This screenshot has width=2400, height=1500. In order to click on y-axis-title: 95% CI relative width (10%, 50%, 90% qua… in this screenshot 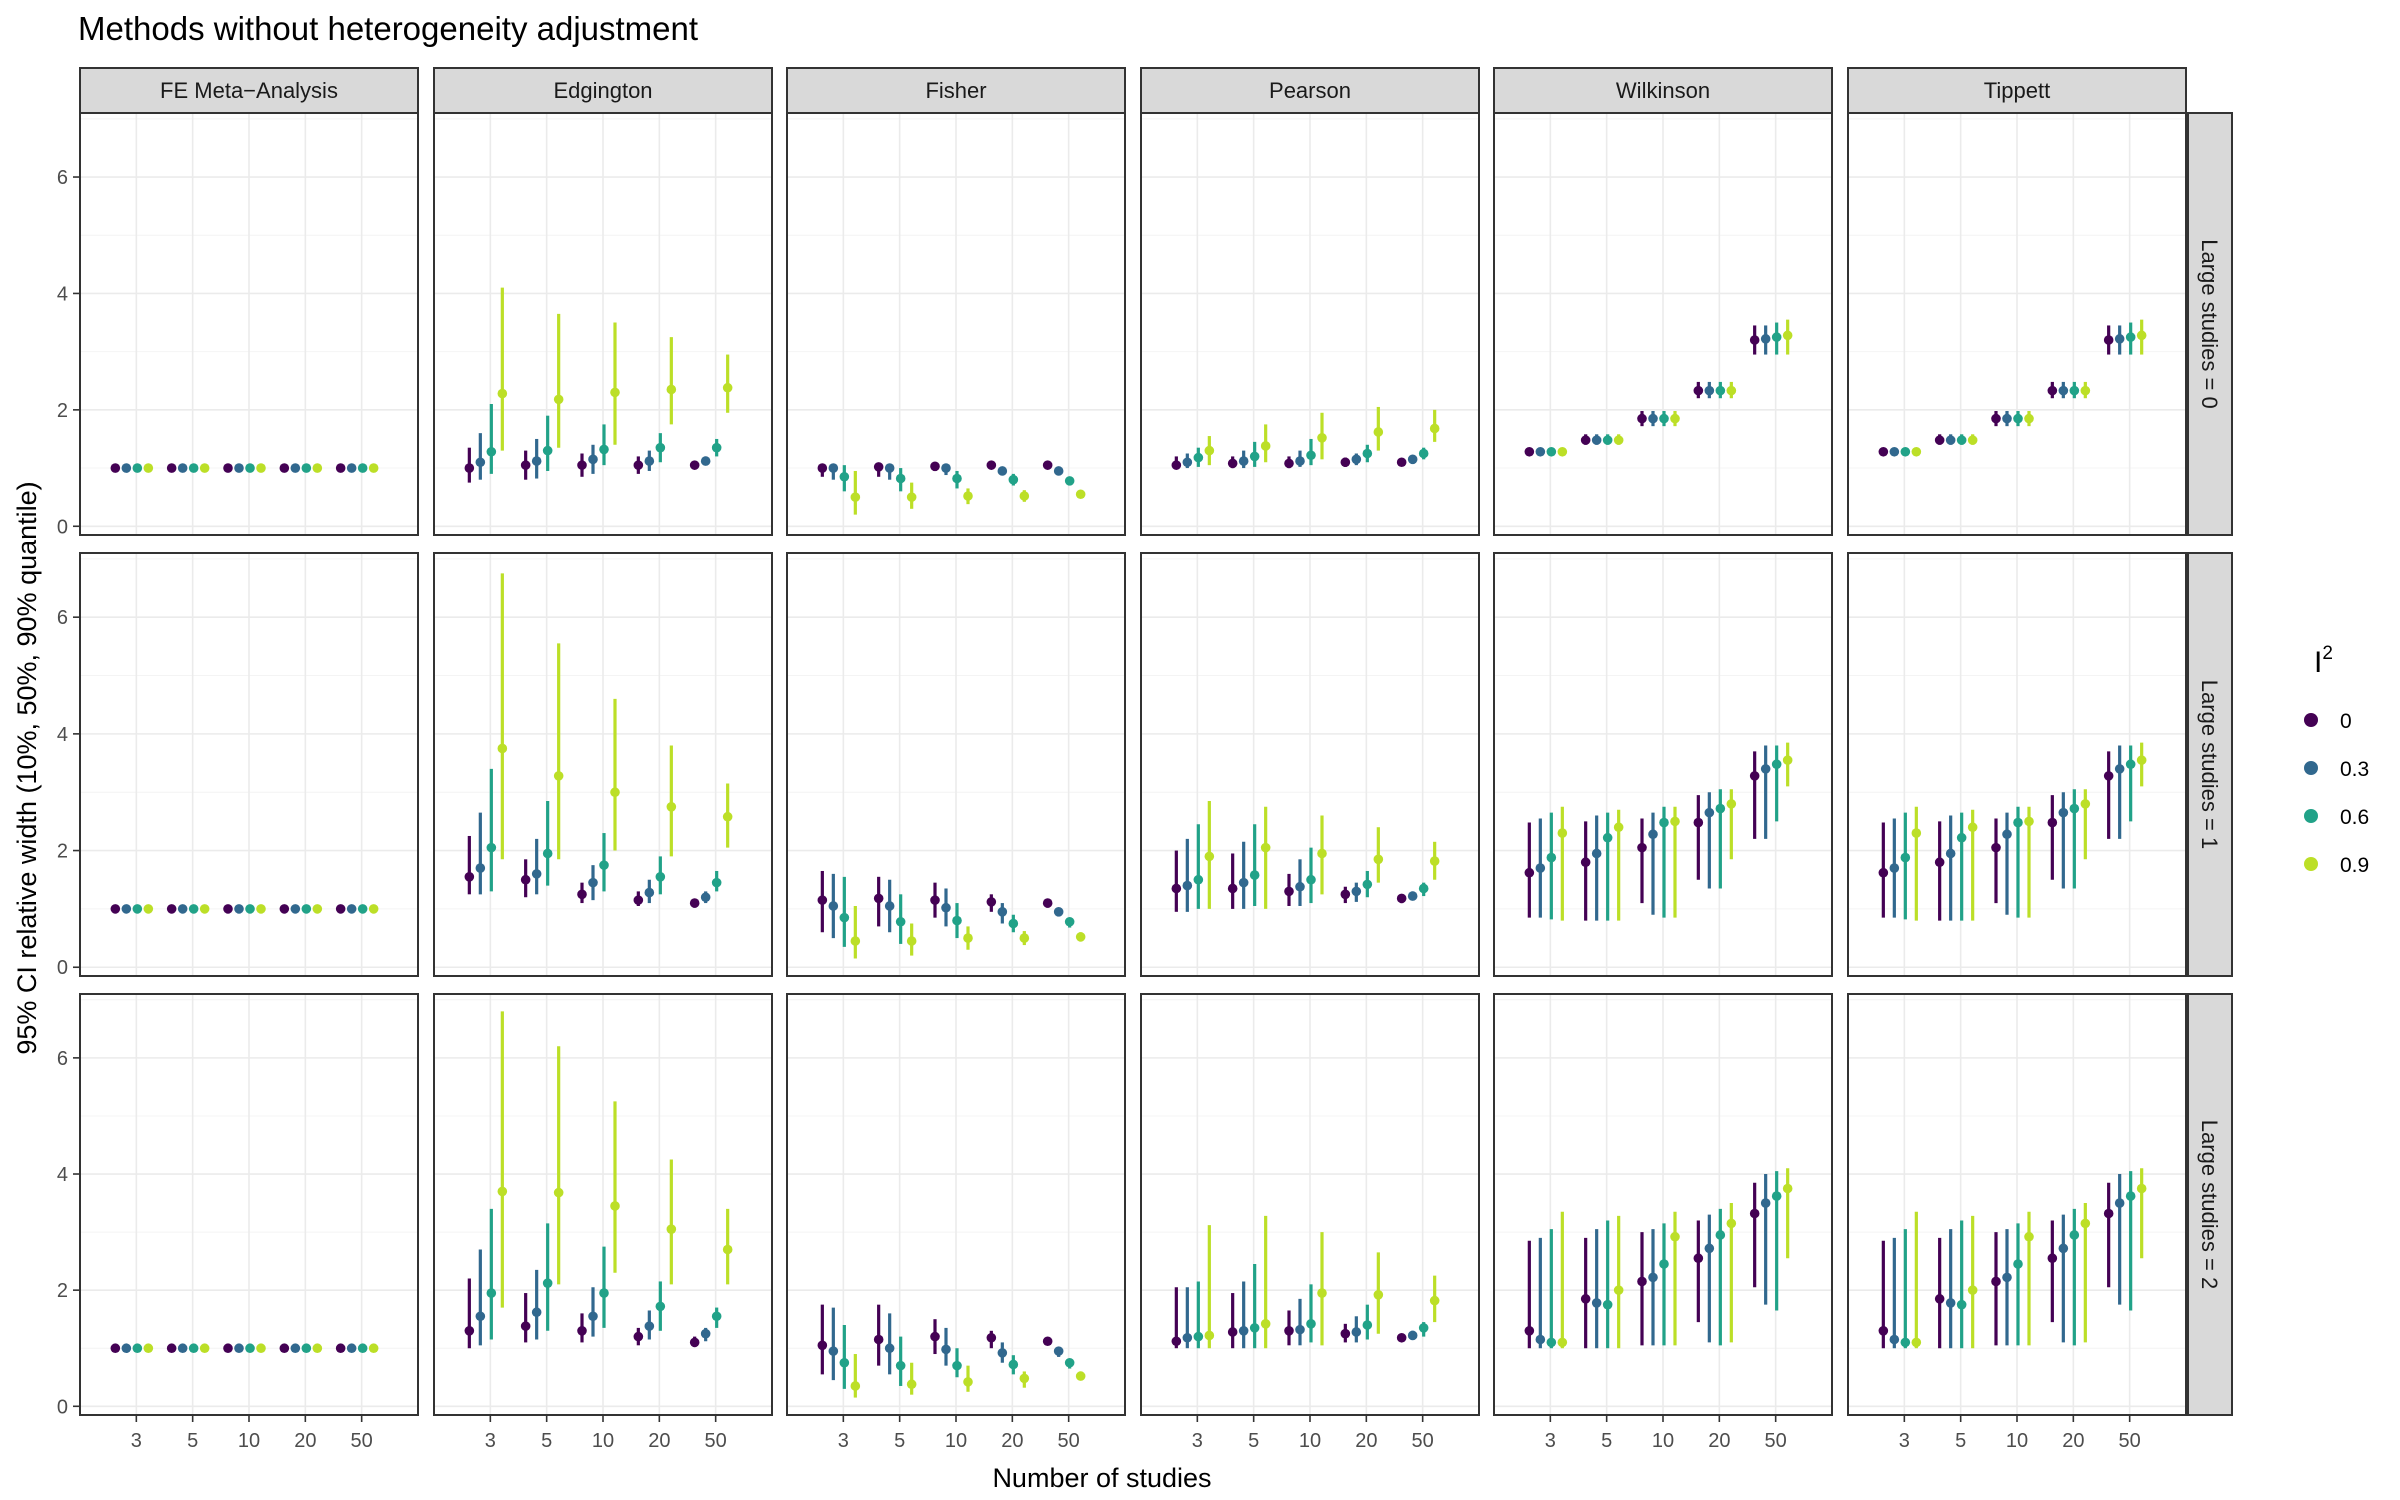, I will do `click(27, 767)`.